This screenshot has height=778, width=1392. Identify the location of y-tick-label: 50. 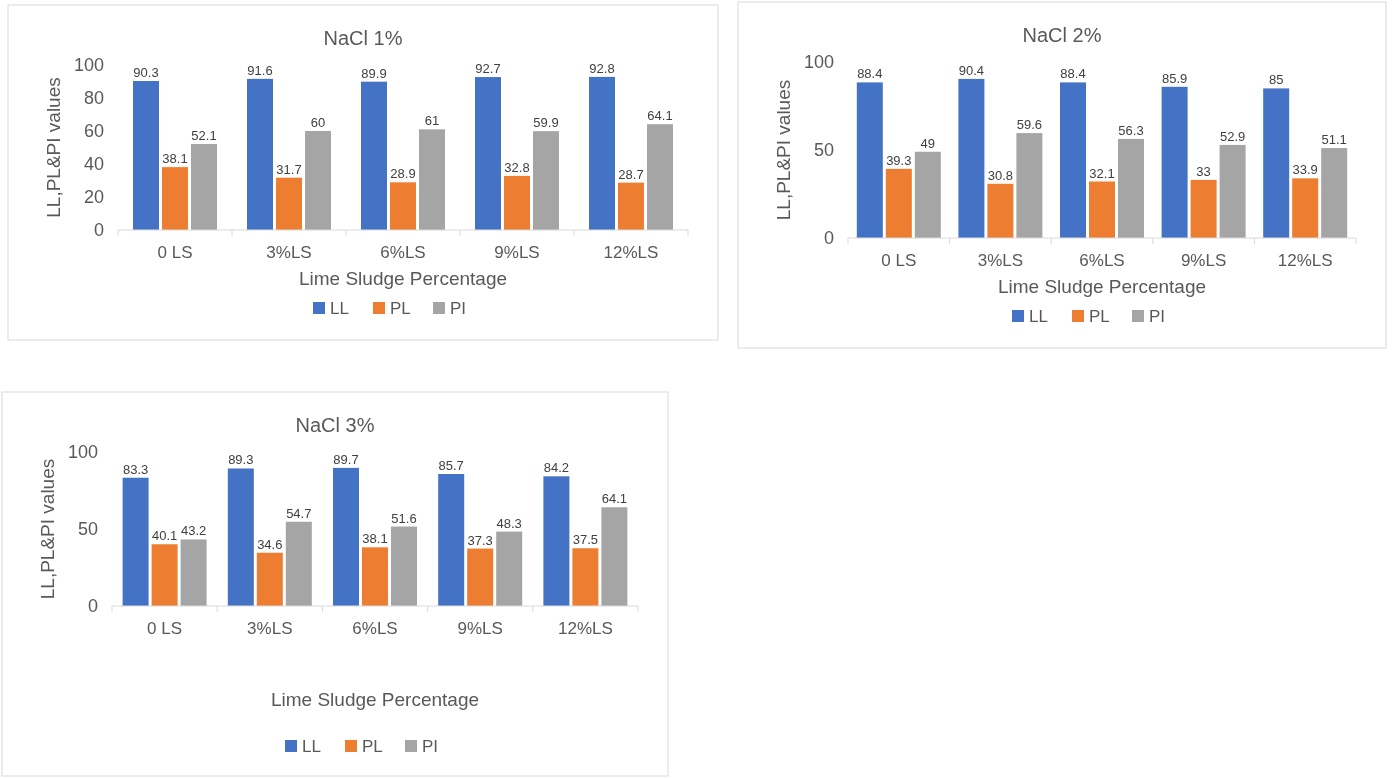
(87, 529).